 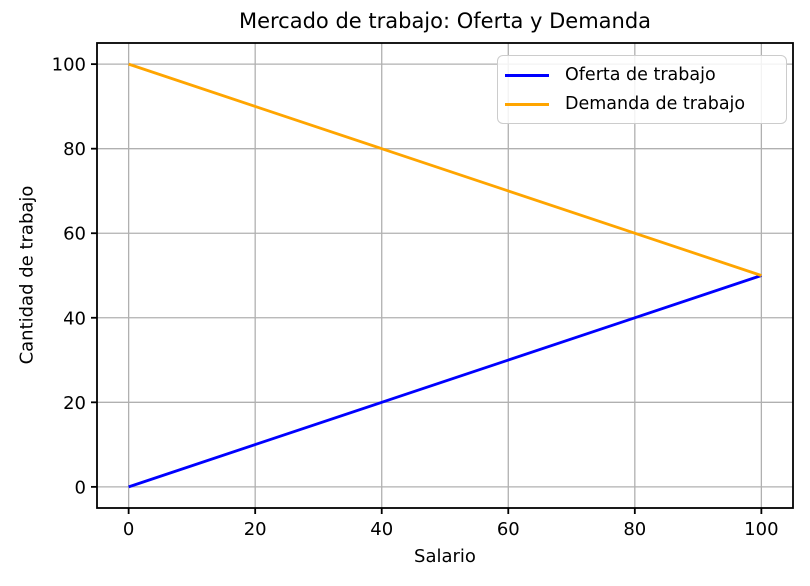 I want to click on legend-item: Oferta de trabajo, so click(x=639, y=75).